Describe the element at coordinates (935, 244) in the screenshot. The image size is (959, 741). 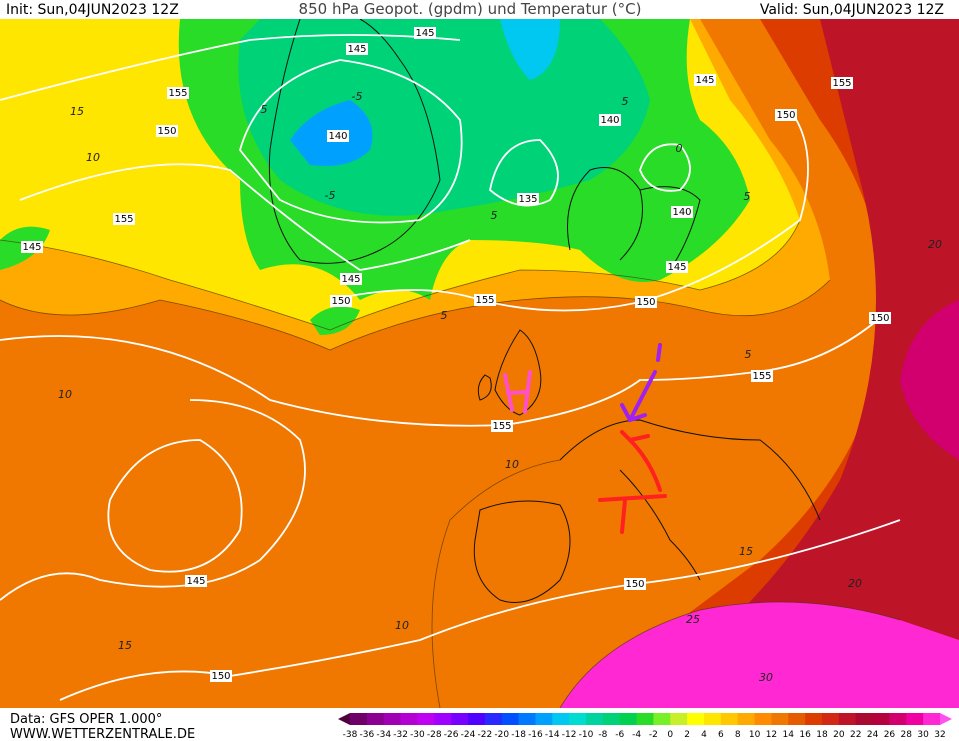
I see `temperature-label: 20` at that location.